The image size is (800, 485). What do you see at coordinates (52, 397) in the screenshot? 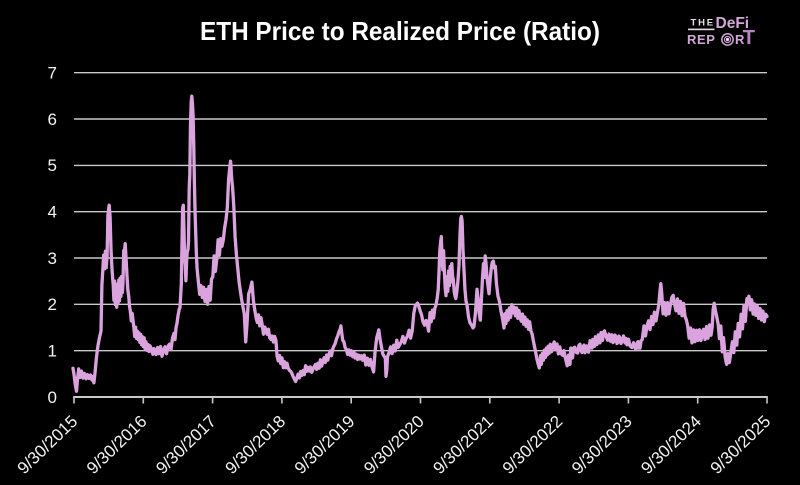
I see `svg-text: 0` at bounding box center [52, 397].